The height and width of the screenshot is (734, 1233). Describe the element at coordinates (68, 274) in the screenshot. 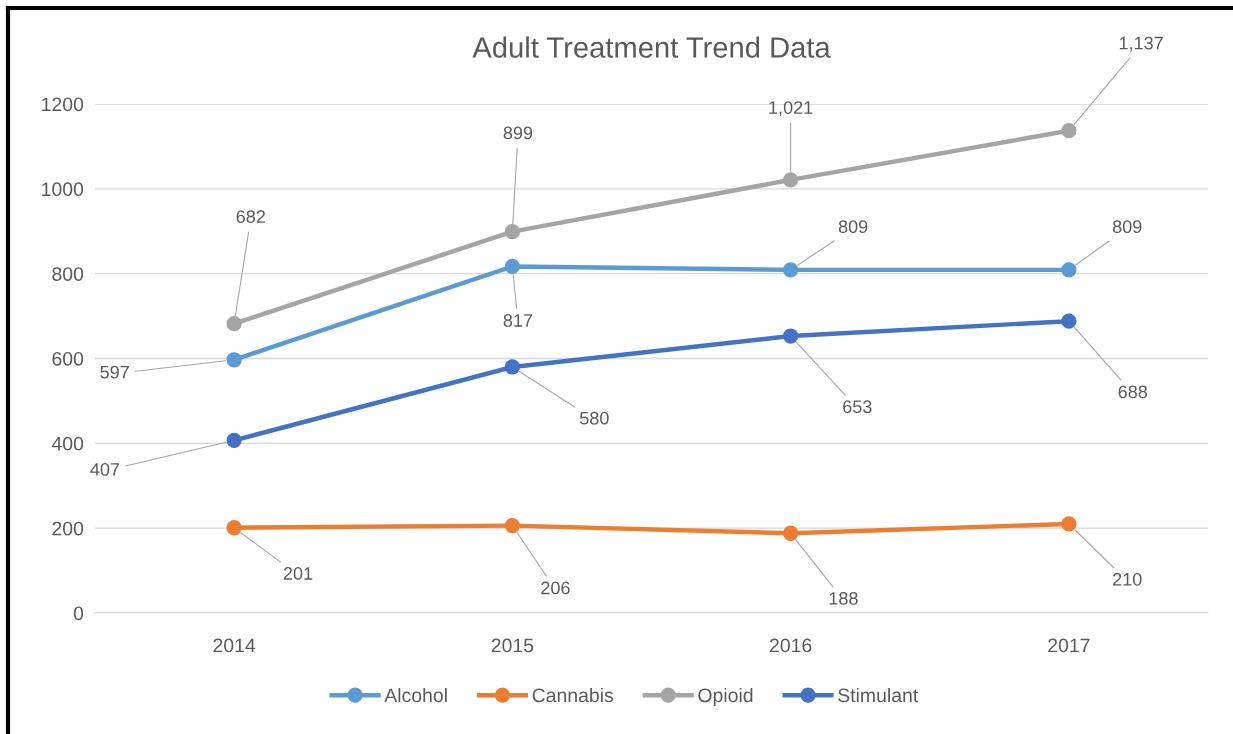

I see `y-tick-label: 800` at that location.